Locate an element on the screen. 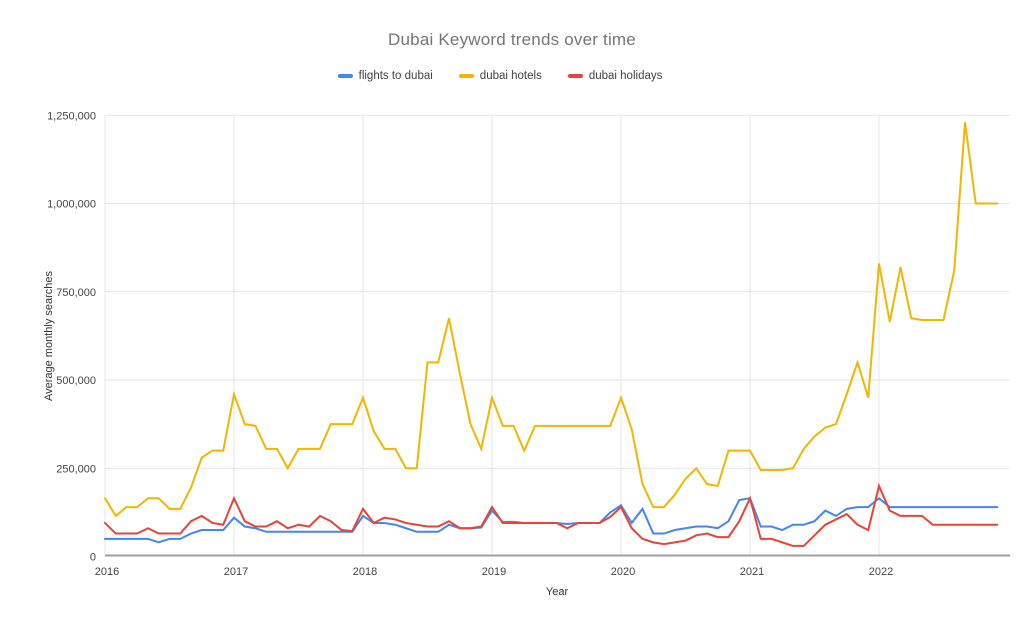 The image size is (1024, 633). series-line-dubai-holidays is located at coordinates (551, 514).